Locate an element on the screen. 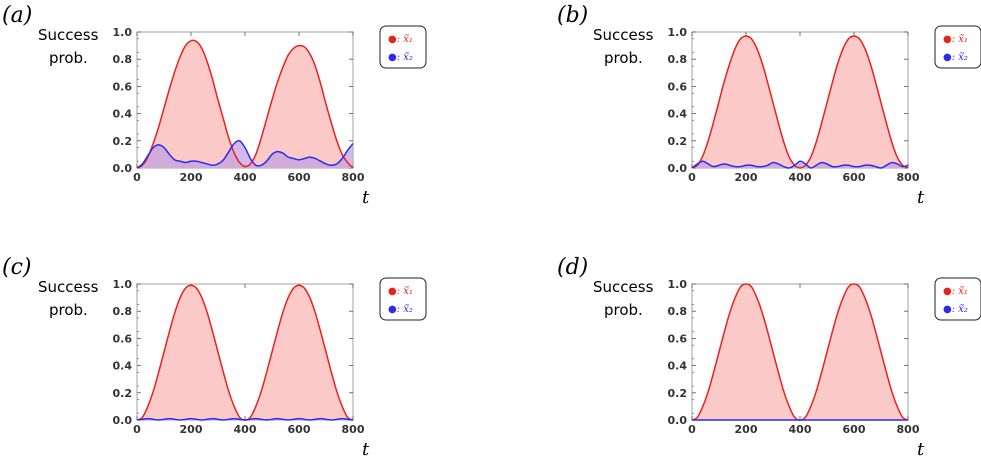 Image resolution: width=981 pixels, height=472 pixels. panel-label: (c) is located at coordinates (17, 267).